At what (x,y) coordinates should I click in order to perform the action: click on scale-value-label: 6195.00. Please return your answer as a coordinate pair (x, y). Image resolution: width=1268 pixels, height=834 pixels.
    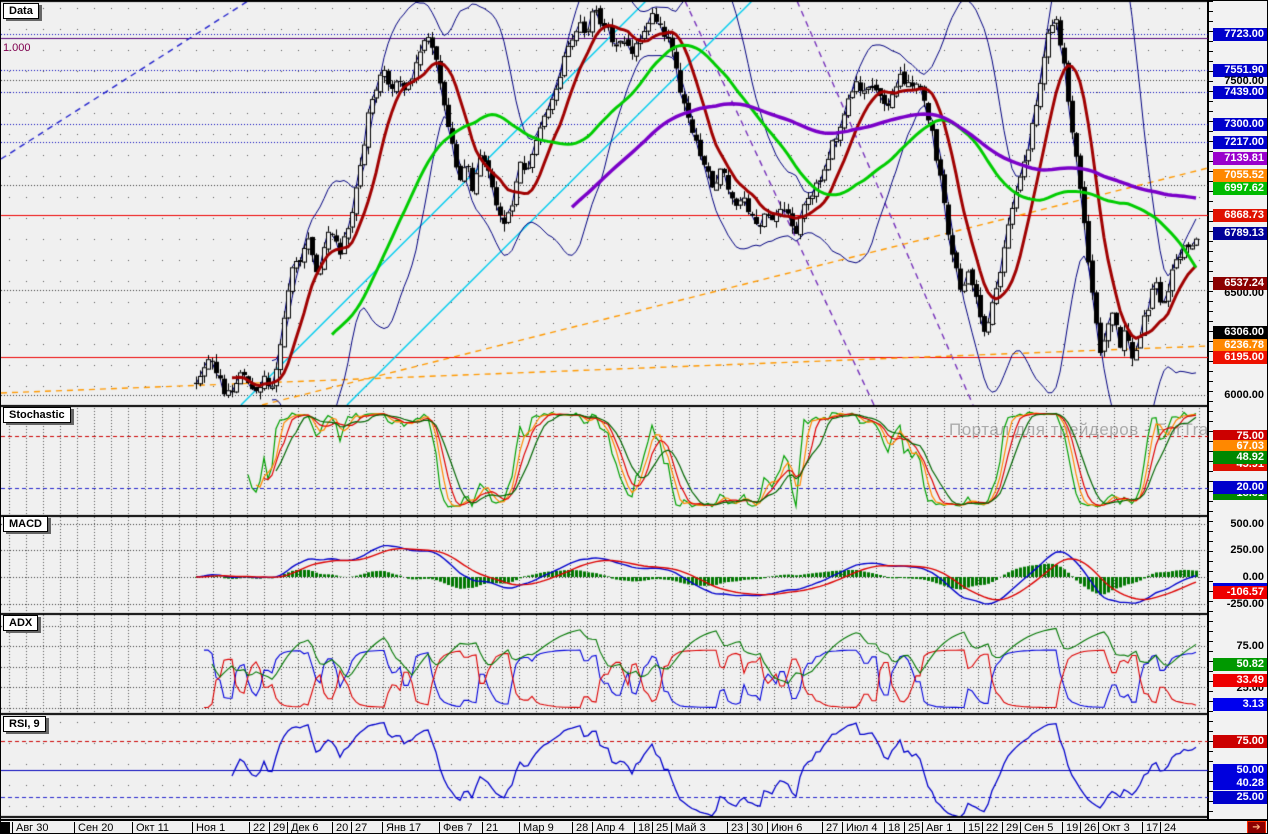
    Looking at the image, I should click on (1240, 357).